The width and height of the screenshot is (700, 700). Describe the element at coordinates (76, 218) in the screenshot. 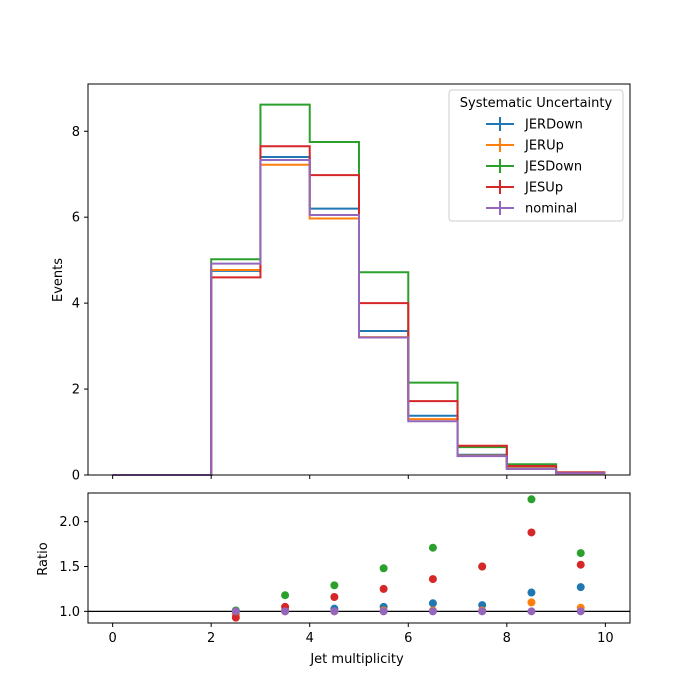

I see `histogram-y-tick-label: 6` at that location.